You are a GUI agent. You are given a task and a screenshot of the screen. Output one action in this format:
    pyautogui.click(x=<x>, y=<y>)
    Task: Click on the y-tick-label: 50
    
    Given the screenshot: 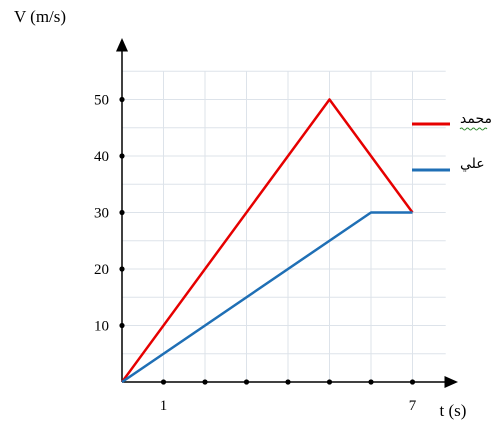 What is the action you would take?
    pyautogui.click(x=101, y=101)
    